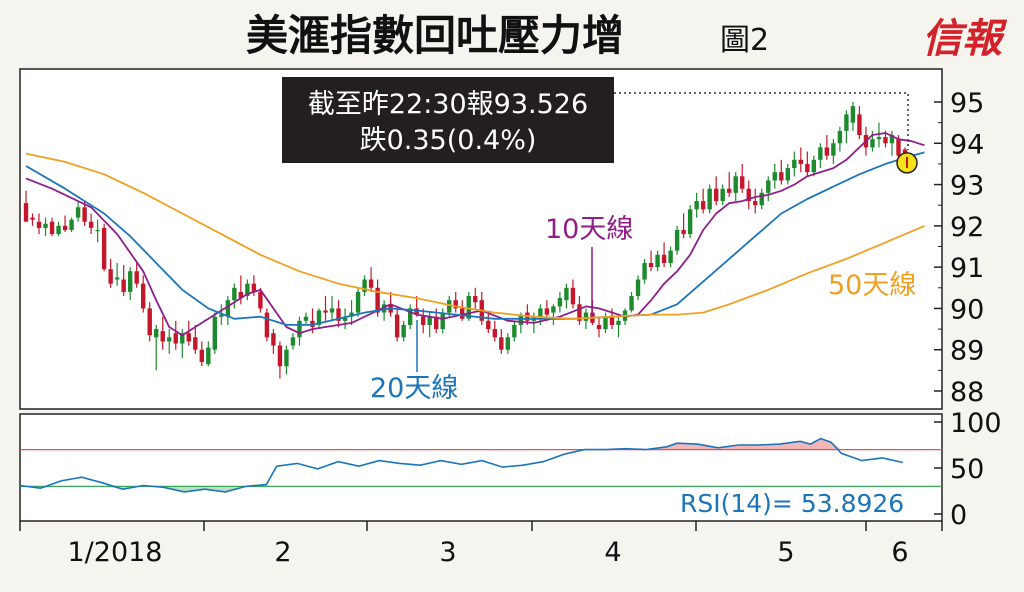 The image size is (1024, 592). What do you see at coordinates (976, 423) in the screenshot?
I see `rsi-ytick-label: 100` at bounding box center [976, 423].